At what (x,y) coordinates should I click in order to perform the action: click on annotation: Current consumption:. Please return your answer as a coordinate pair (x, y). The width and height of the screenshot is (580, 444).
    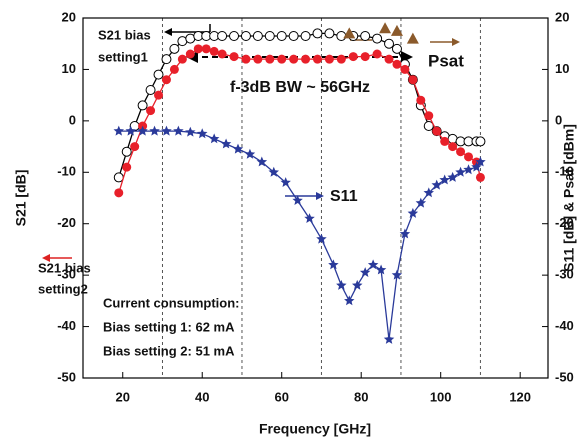
    Looking at the image, I should click on (171, 302).